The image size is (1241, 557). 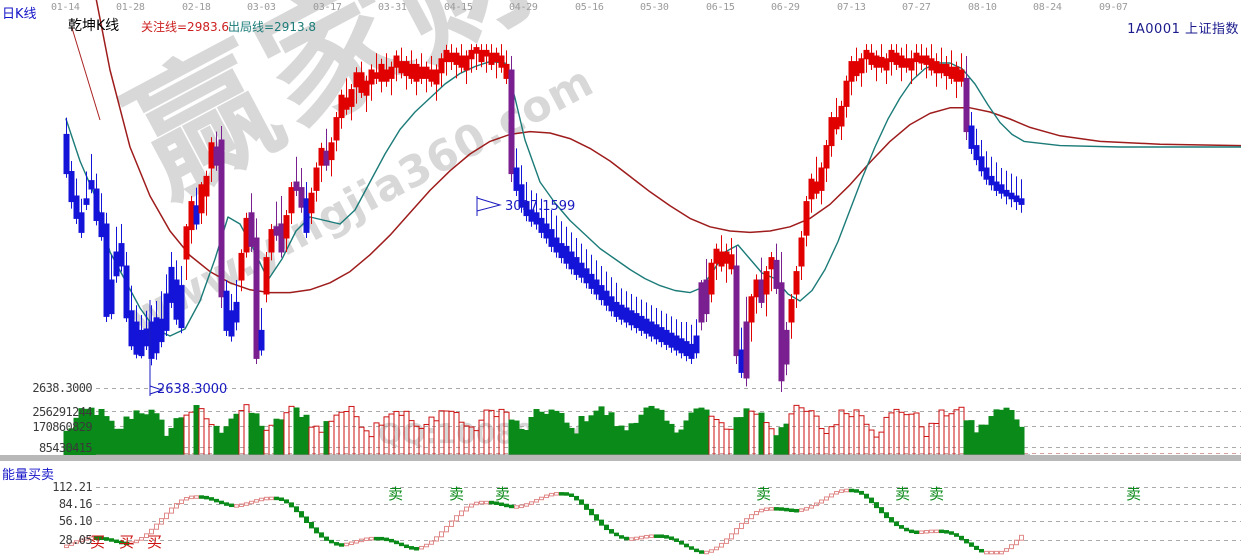 What do you see at coordinates (62, 412) in the screenshot?
I see `y-tick-label: 256291244` at bounding box center [62, 412].